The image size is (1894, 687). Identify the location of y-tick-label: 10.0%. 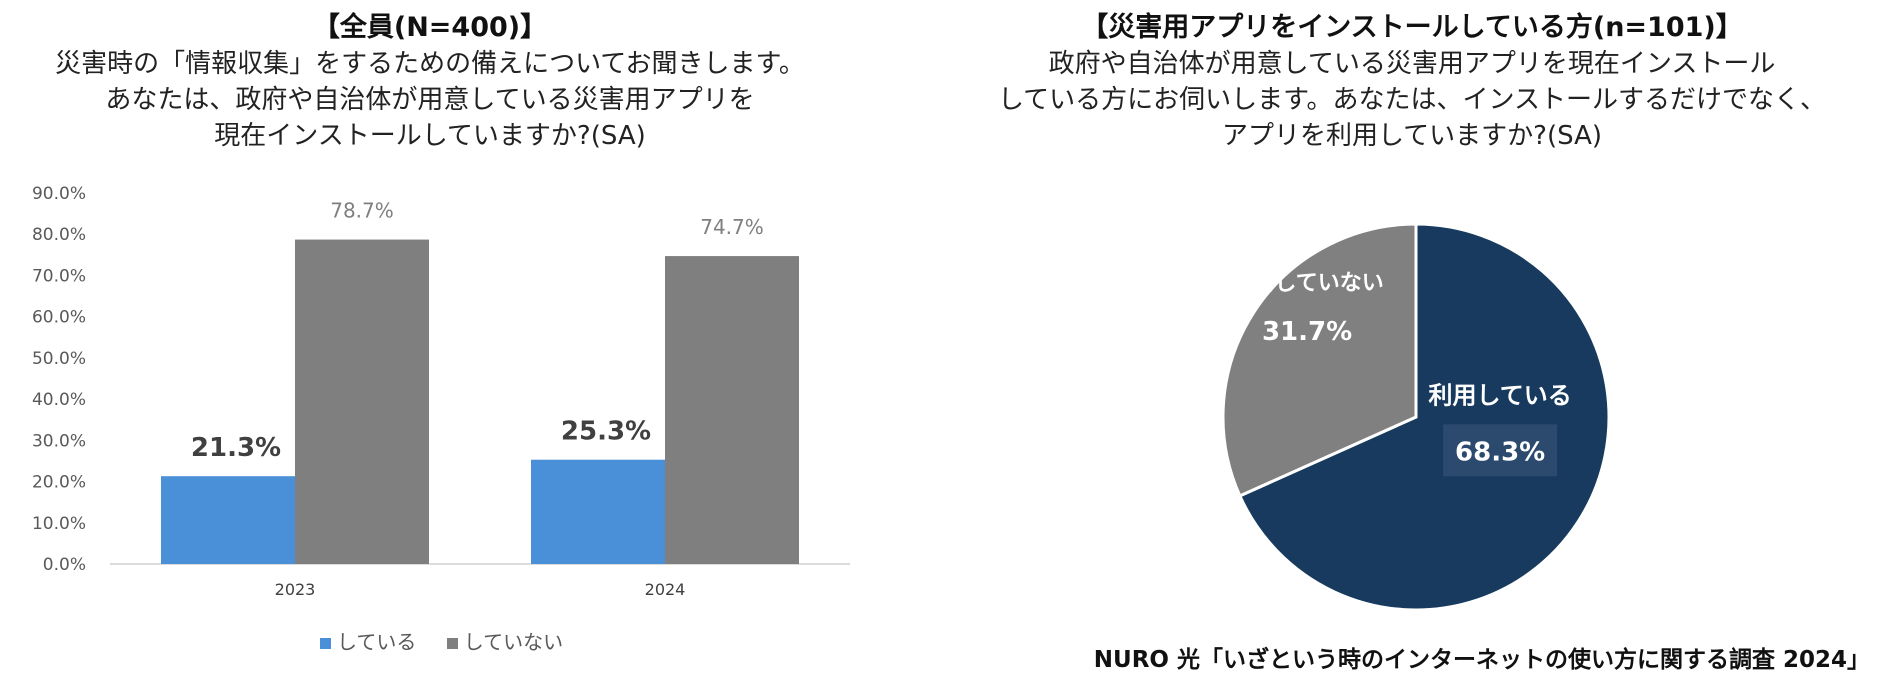
(59, 524).